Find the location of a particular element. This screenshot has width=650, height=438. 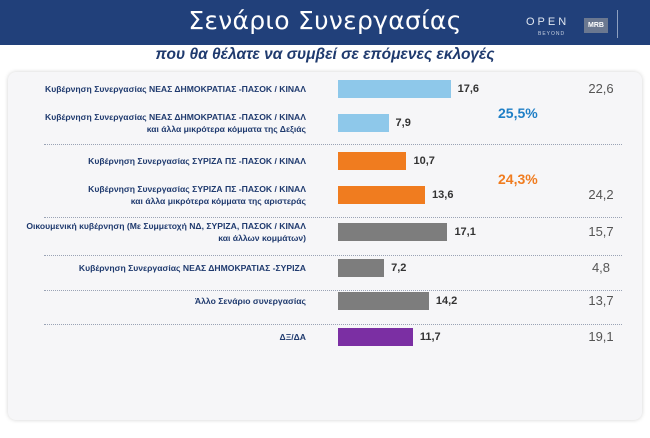

previous-value-label: 24,2 is located at coordinates (601, 194).